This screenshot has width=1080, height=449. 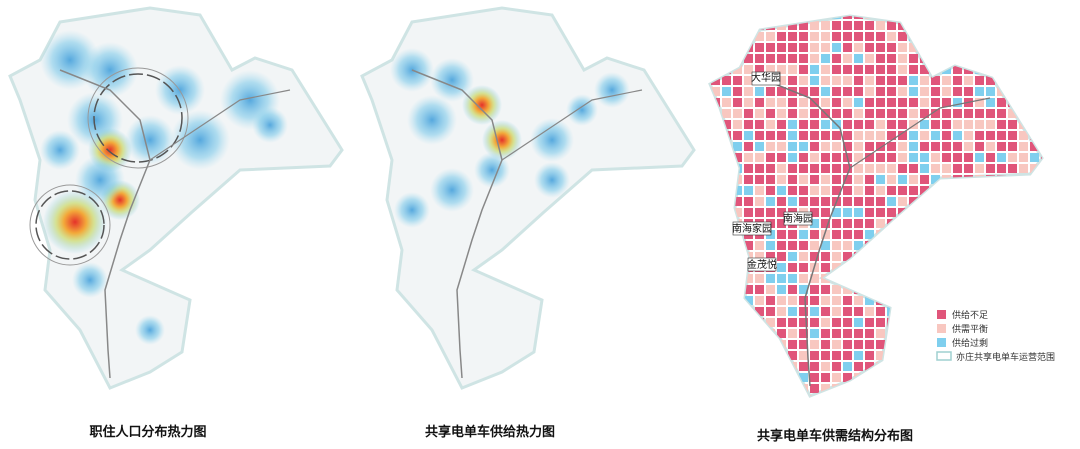 I want to click on caption: 职住人口分布热力图, so click(x=147, y=432).